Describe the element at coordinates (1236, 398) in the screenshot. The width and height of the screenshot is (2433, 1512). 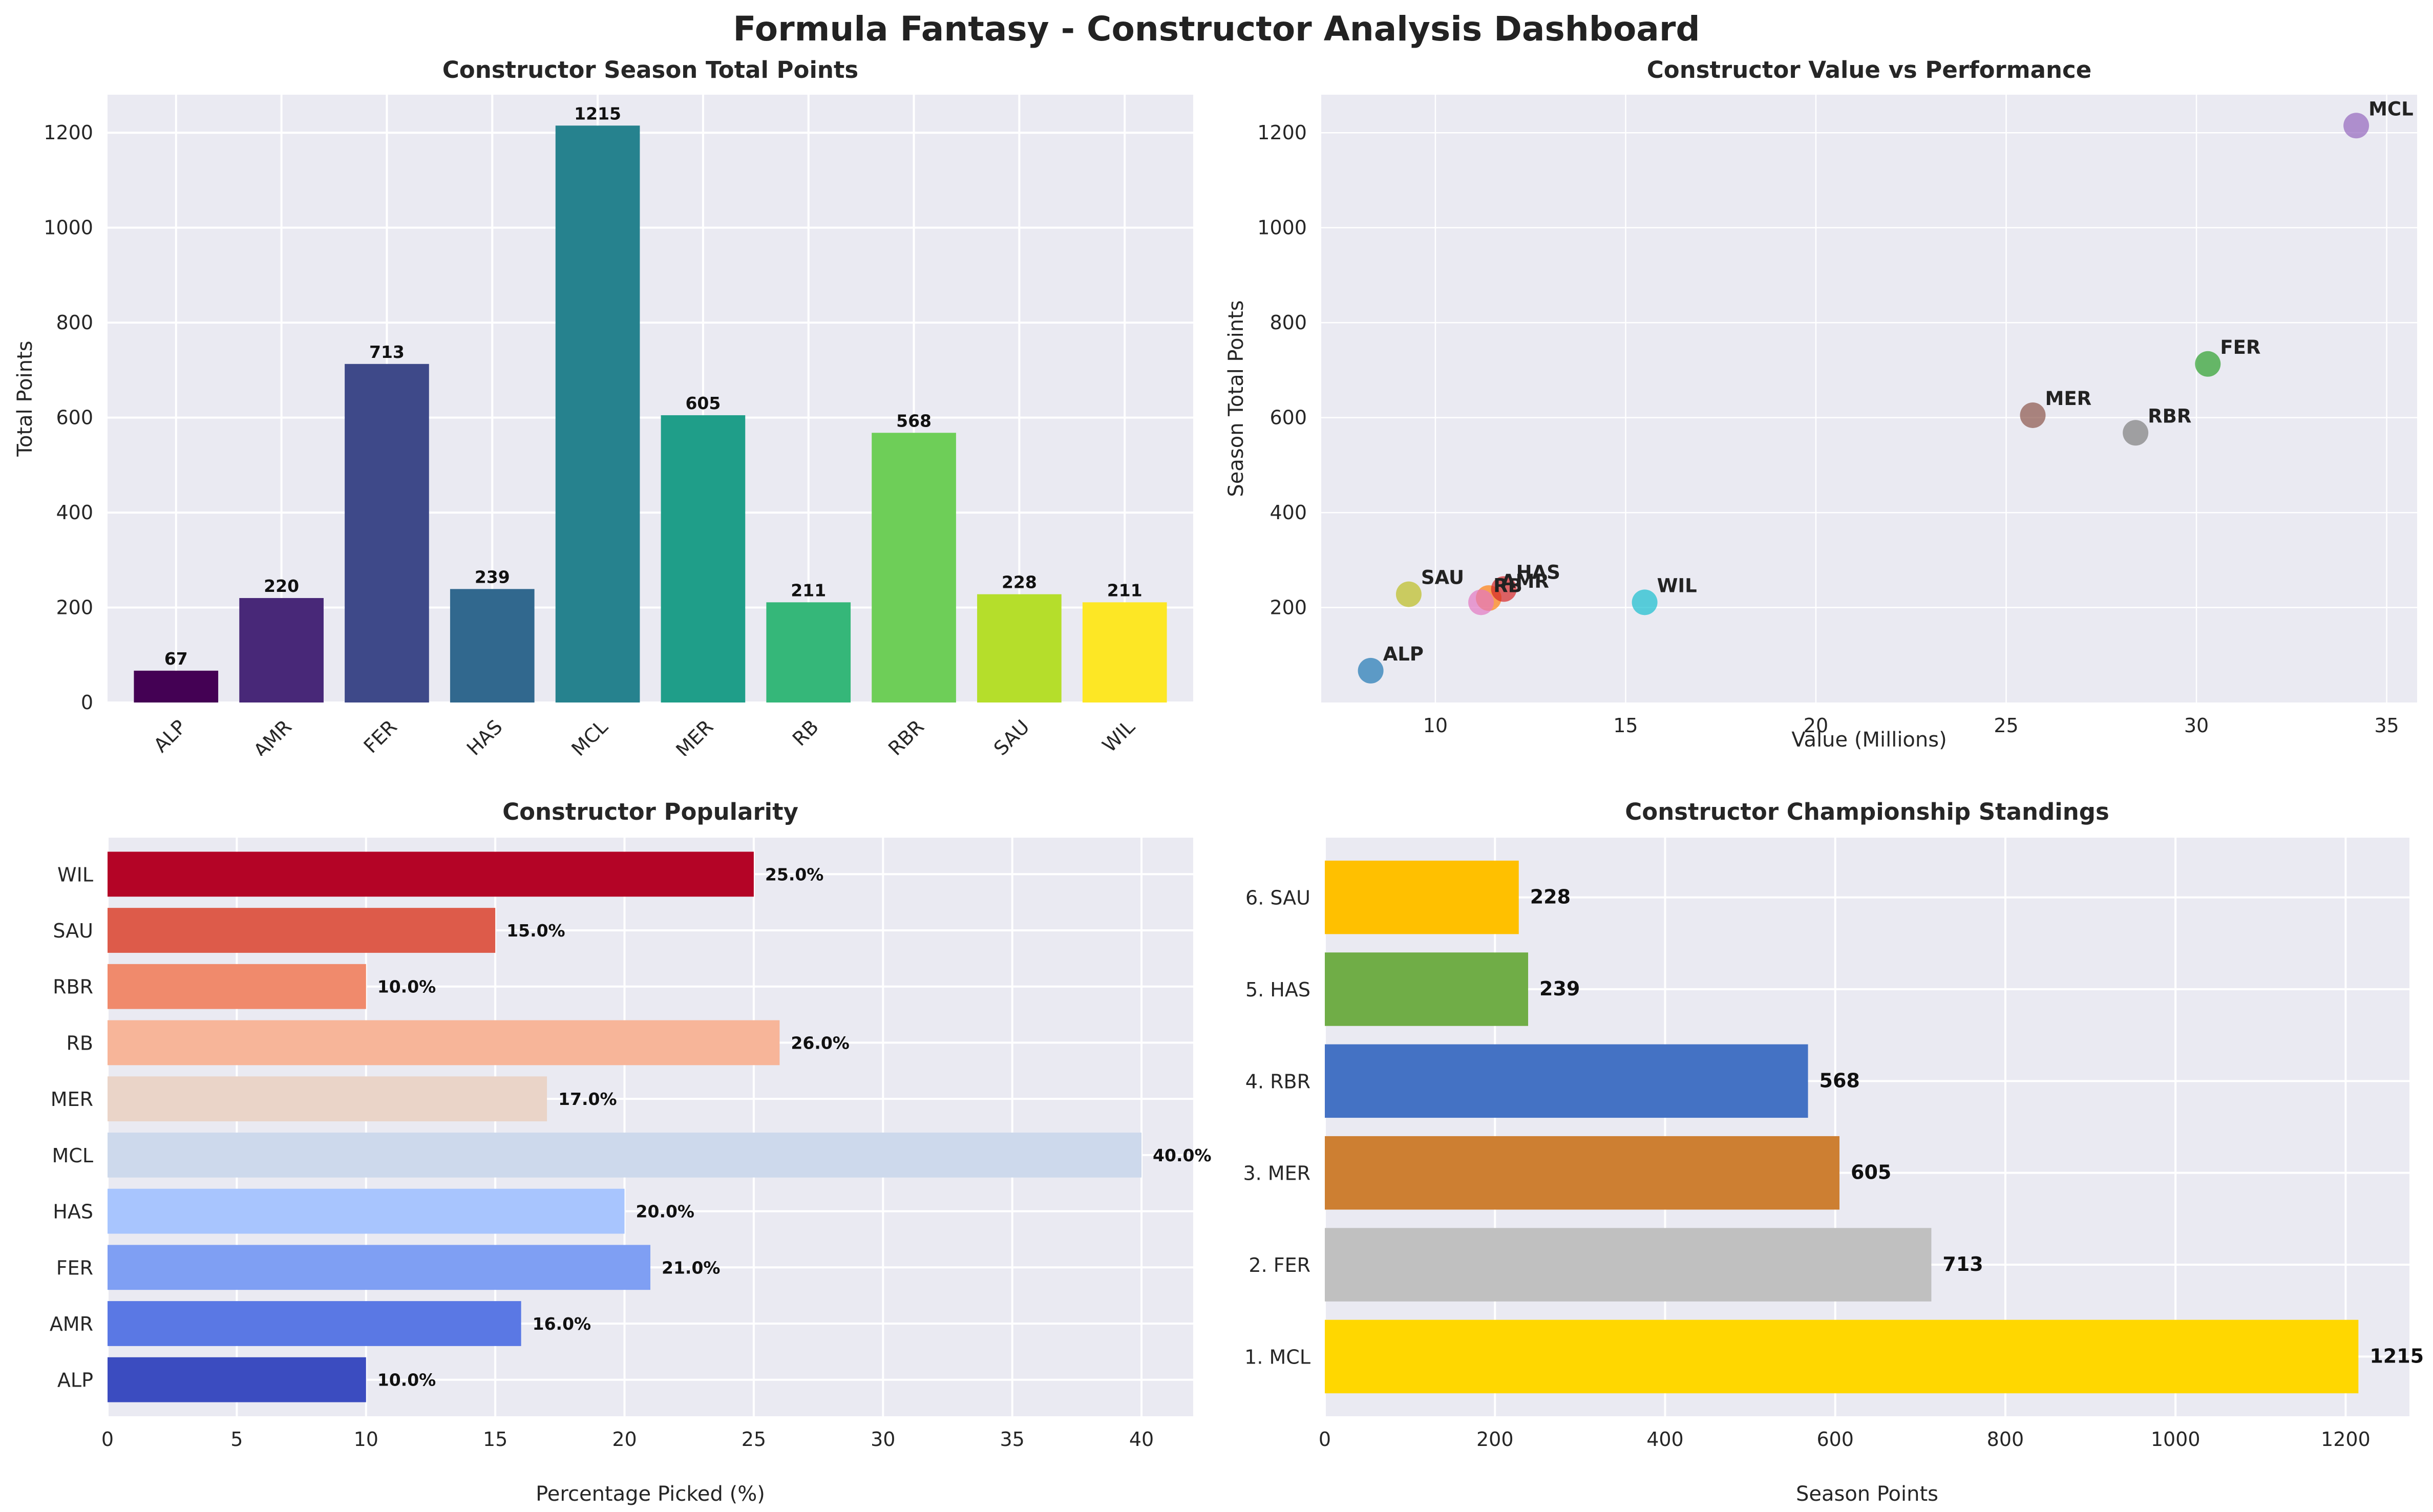
I see `y-axis-label: Season Total Points` at that location.